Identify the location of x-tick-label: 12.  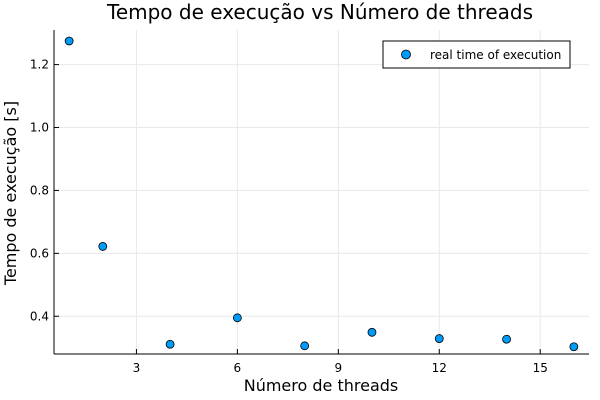
(439, 368).